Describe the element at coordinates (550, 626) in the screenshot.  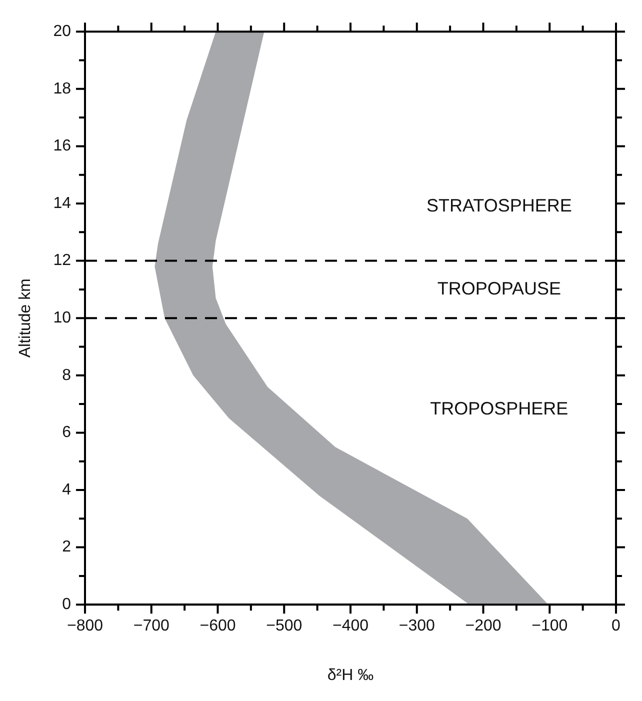
I see `x-tick-label: −100` at that location.